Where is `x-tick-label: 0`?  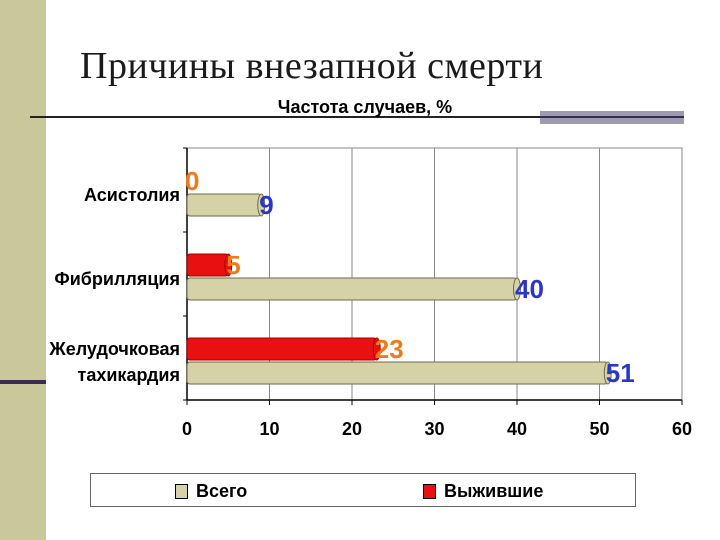 x-tick-label: 0 is located at coordinates (187, 429).